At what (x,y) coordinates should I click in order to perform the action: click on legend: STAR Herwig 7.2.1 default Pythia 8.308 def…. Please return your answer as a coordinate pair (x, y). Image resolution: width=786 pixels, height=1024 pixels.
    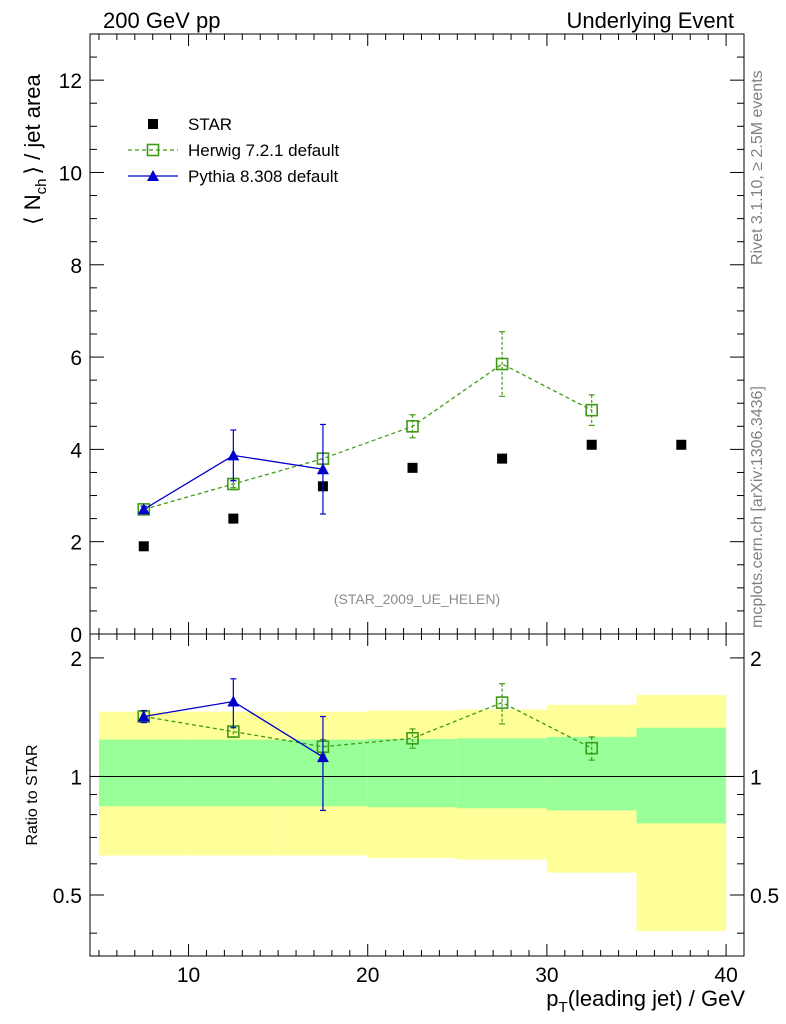
    Looking at the image, I should click on (233, 150).